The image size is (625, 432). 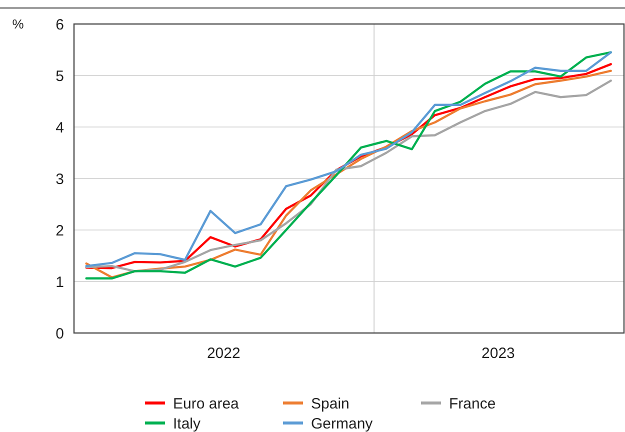 What do you see at coordinates (60, 127) in the screenshot?
I see `y-tick-label: 4` at bounding box center [60, 127].